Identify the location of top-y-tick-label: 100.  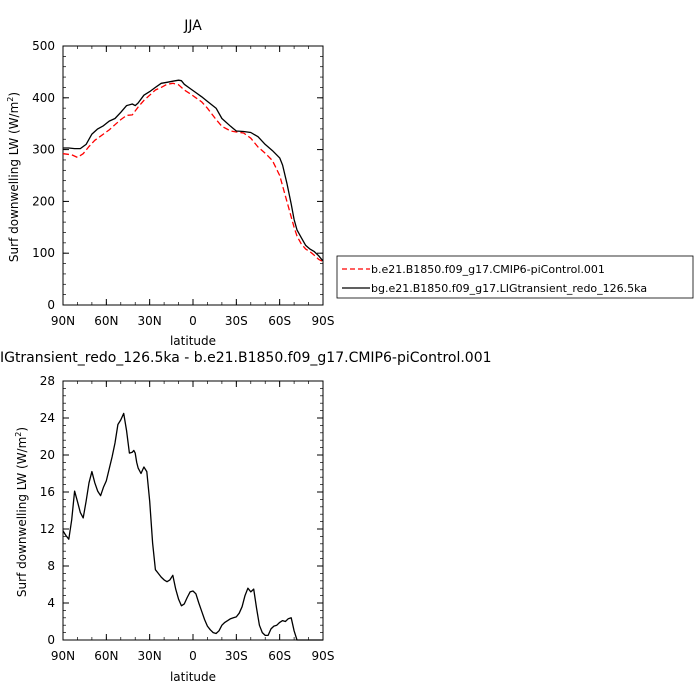
(43, 253).